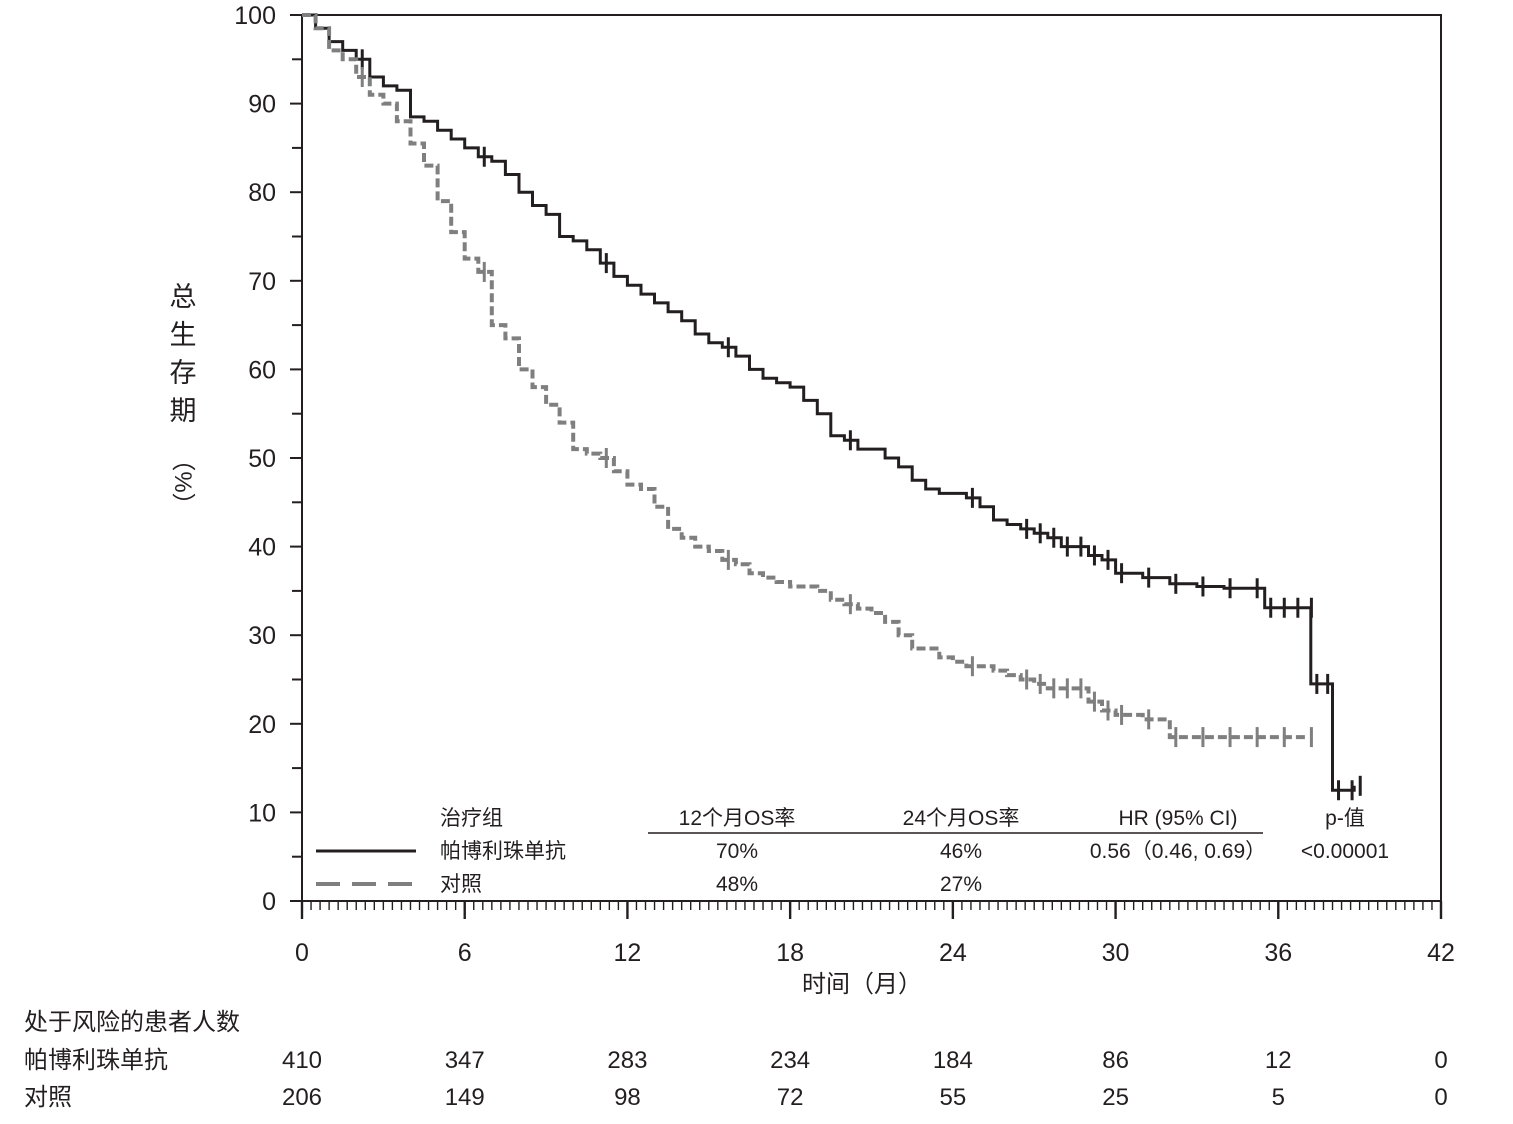 The height and width of the screenshot is (1124, 1513). I want to click on x-axis-label: 时间（月）, so click(862, 984).